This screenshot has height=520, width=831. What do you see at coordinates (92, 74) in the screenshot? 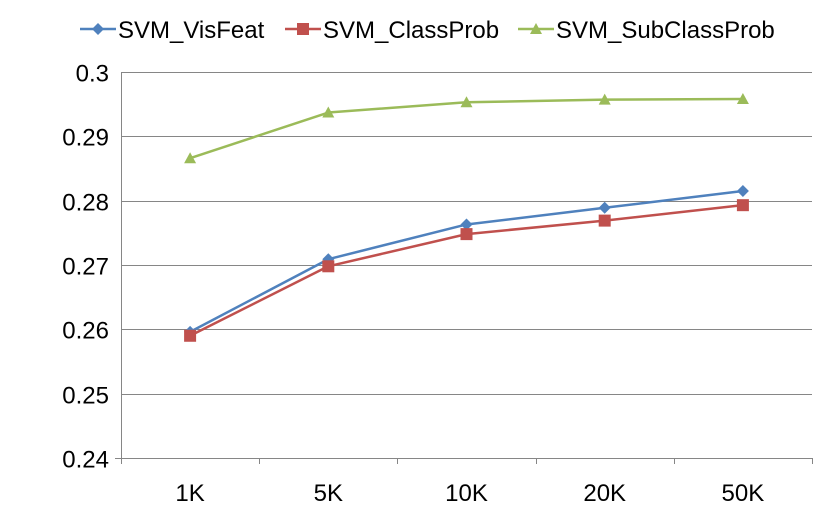
I see `y-tick-label: 0.3` at bounding box center [92, 74].